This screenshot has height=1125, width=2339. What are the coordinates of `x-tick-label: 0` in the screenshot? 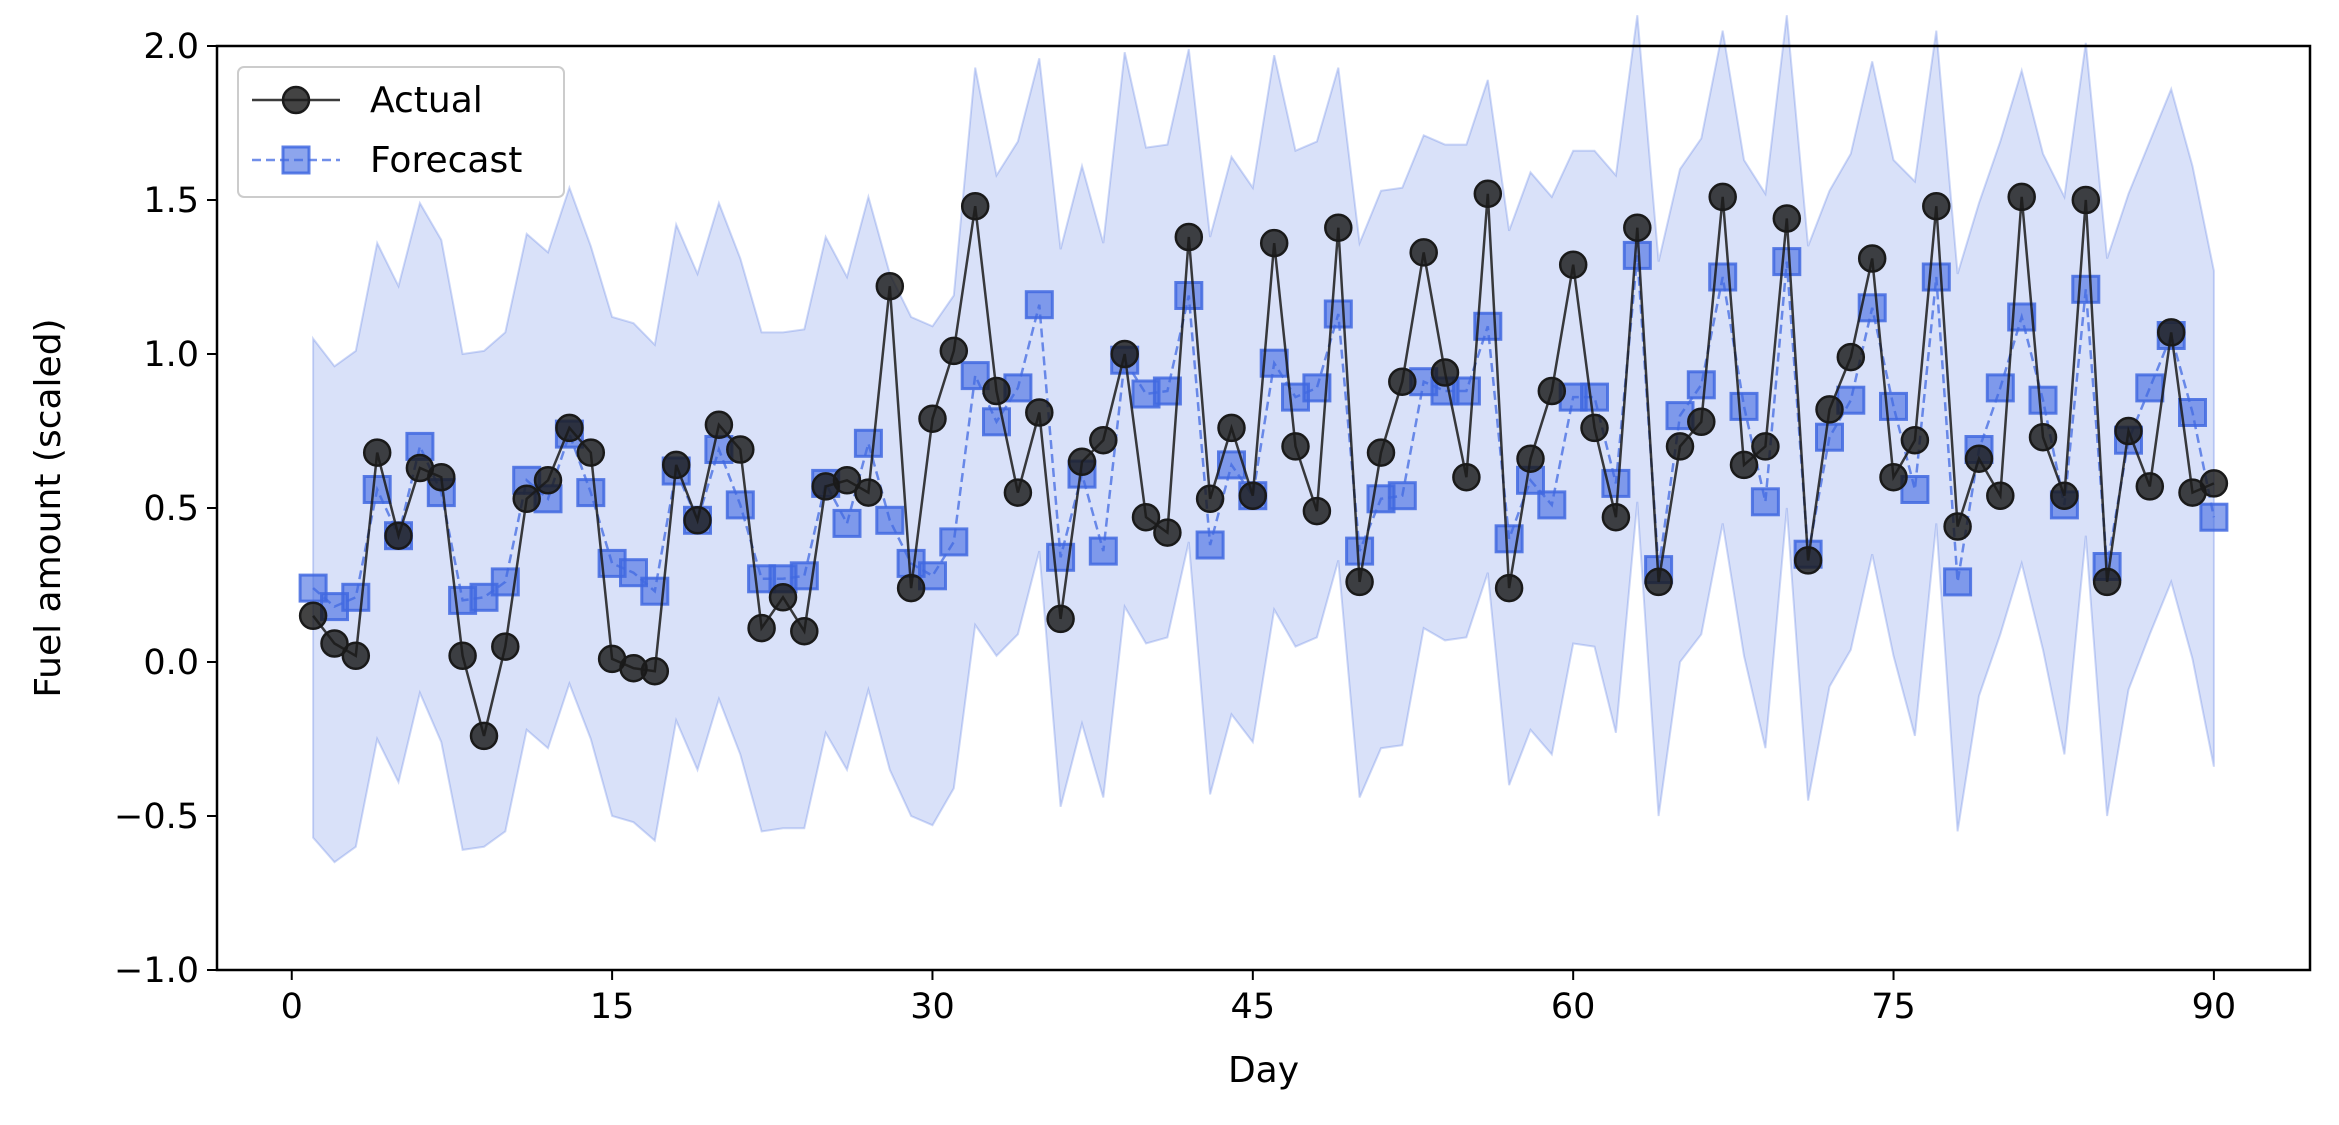 It's located at (292, 1007).